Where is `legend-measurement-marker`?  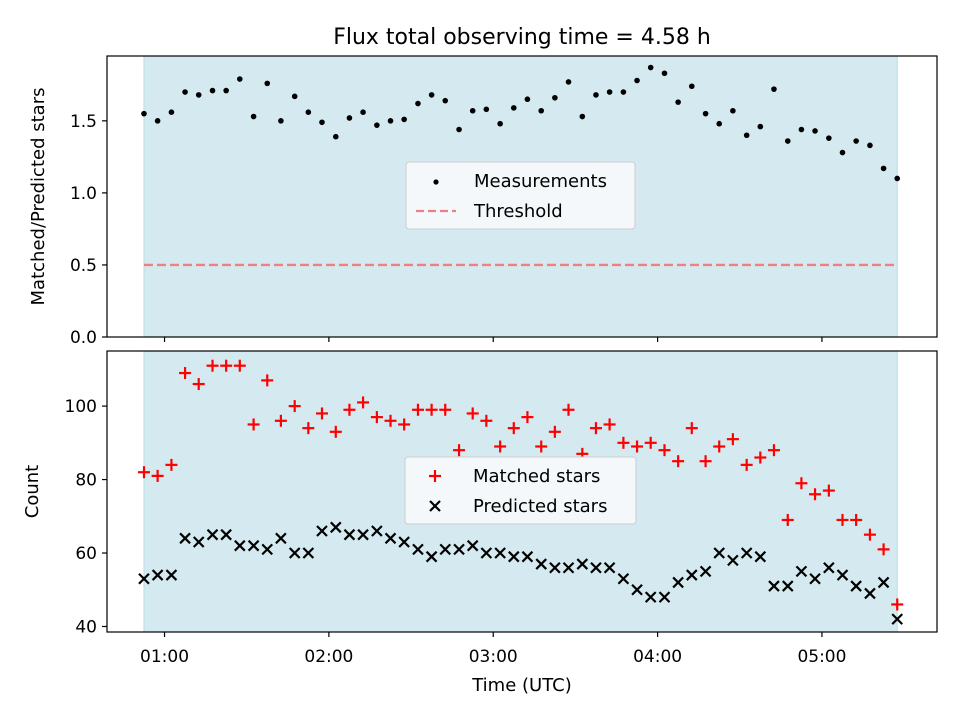
legend-measurement-marker is located at coordinates (436, 182).